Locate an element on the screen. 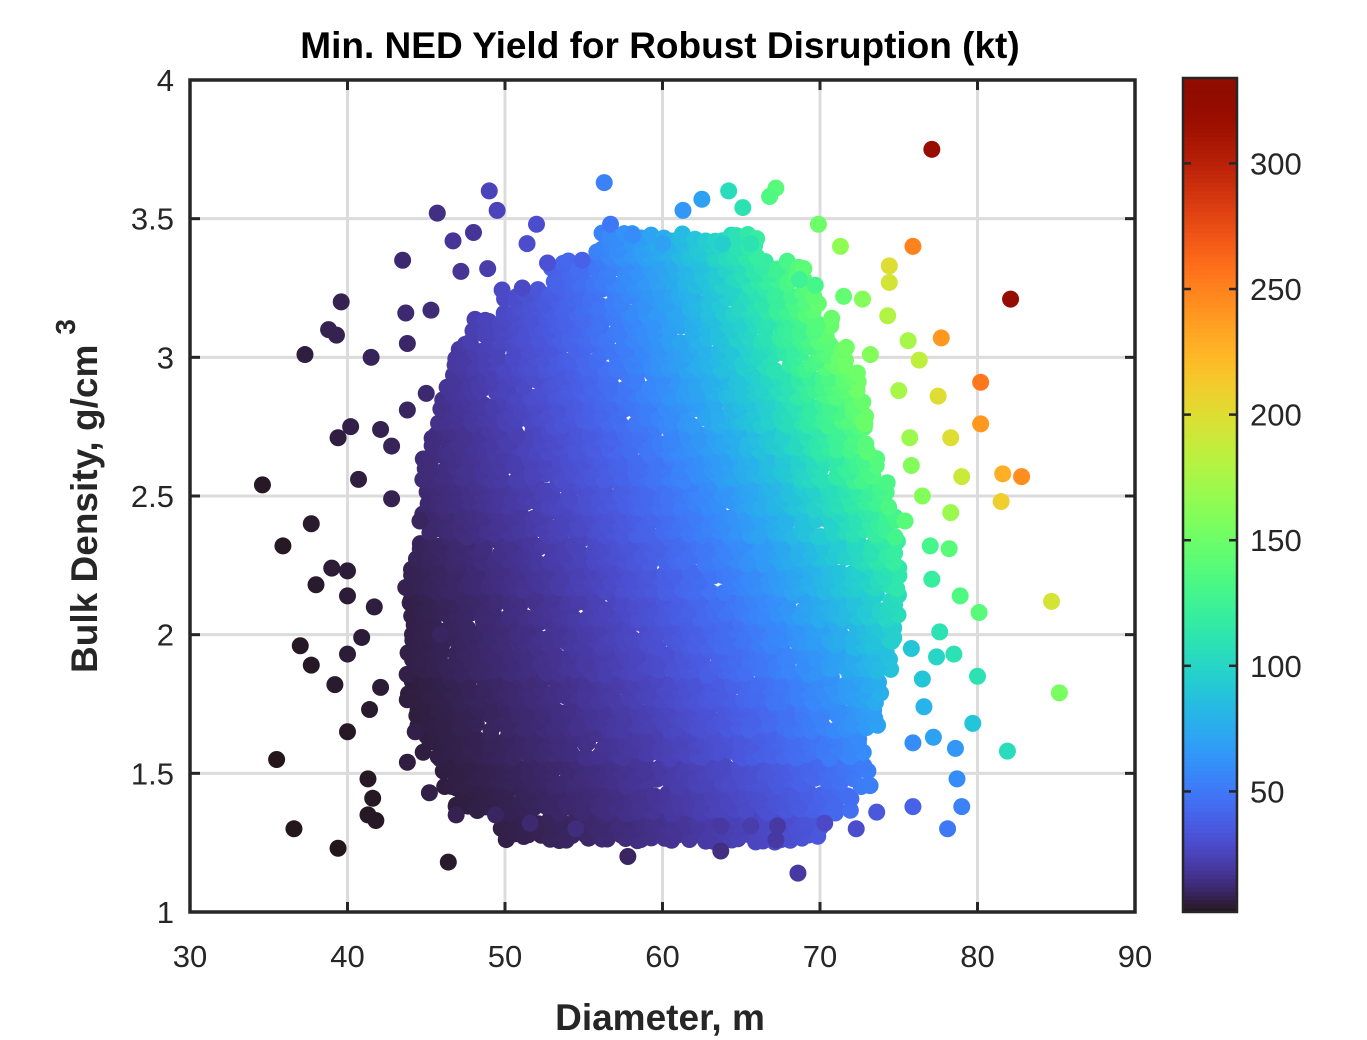 The width and height of the screenshot is (1367, 1040). colorbar-tick-label: 250 is located at coordinates (1276, 289).